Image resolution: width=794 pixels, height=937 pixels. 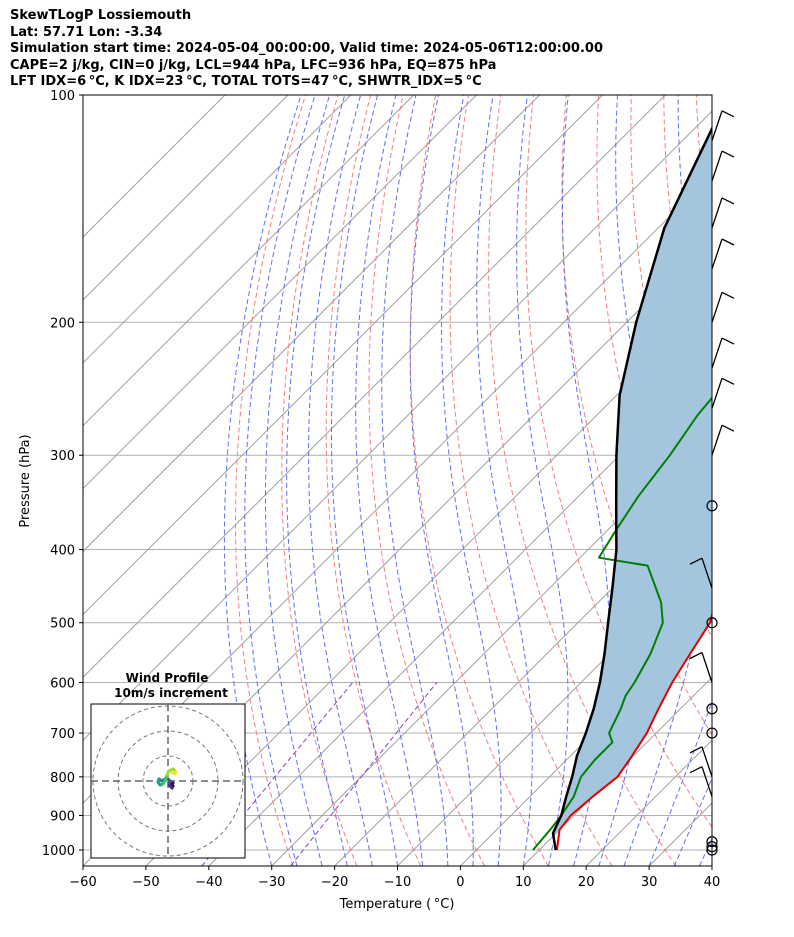 I want to click on location-line: Lat: 57.71 Lon: -3.34, so click(x=86, y=32).